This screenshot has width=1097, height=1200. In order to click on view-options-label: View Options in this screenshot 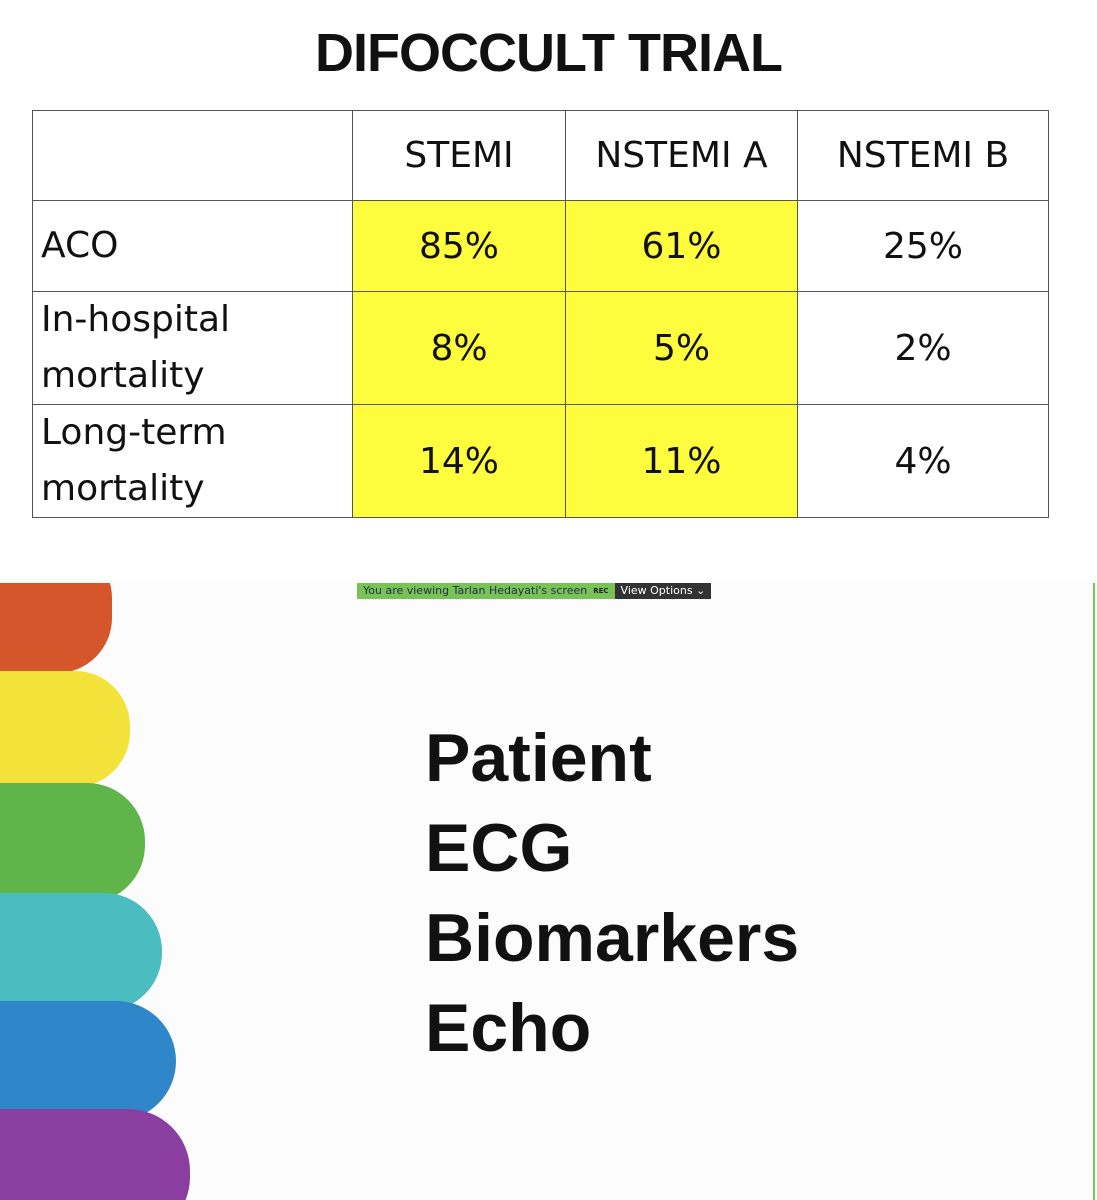, I will do `click(656, 590)`.